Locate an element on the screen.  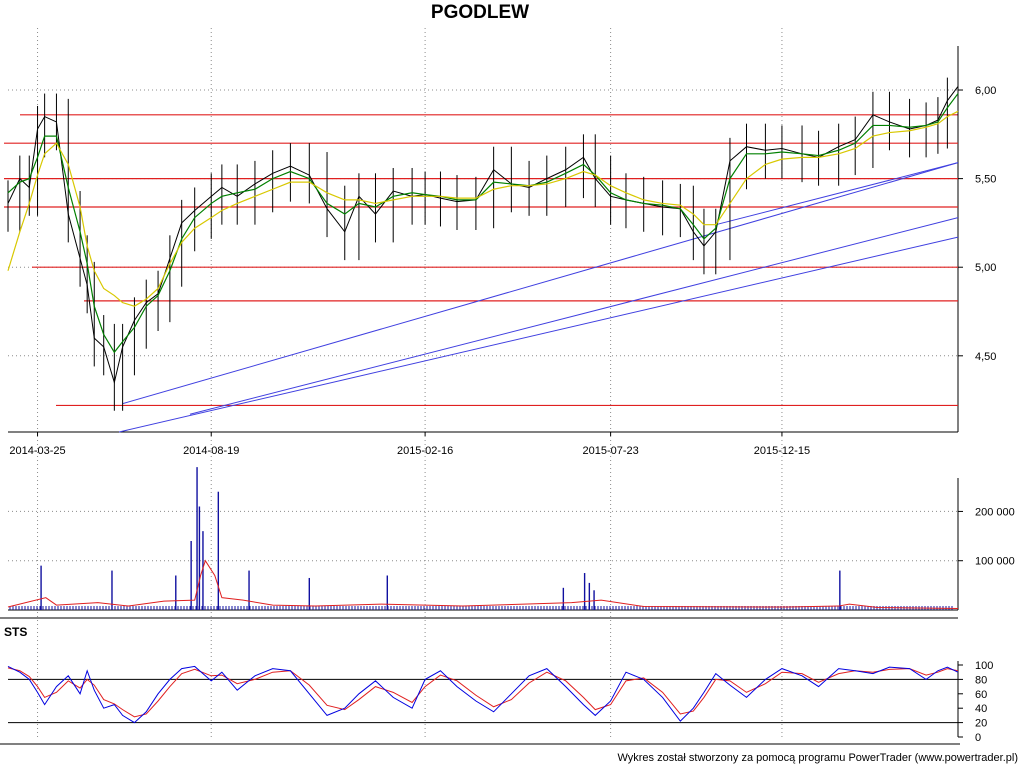
oscillator-tick-label: 0 is located at coordinates (978, 738).